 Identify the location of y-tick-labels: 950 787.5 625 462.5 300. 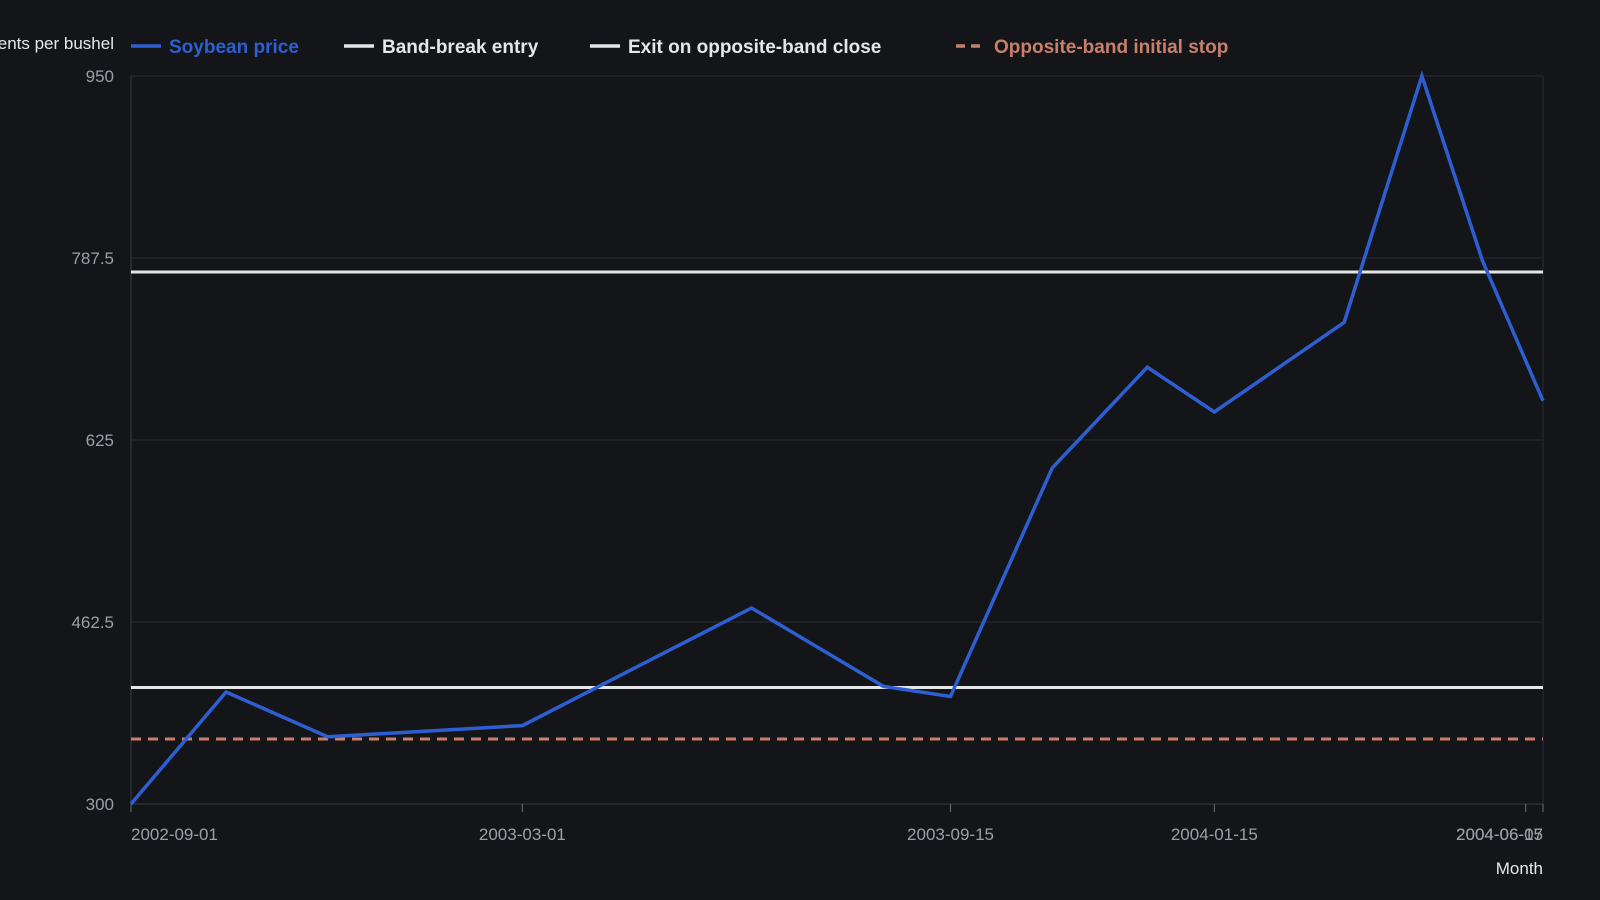
(92, 440).